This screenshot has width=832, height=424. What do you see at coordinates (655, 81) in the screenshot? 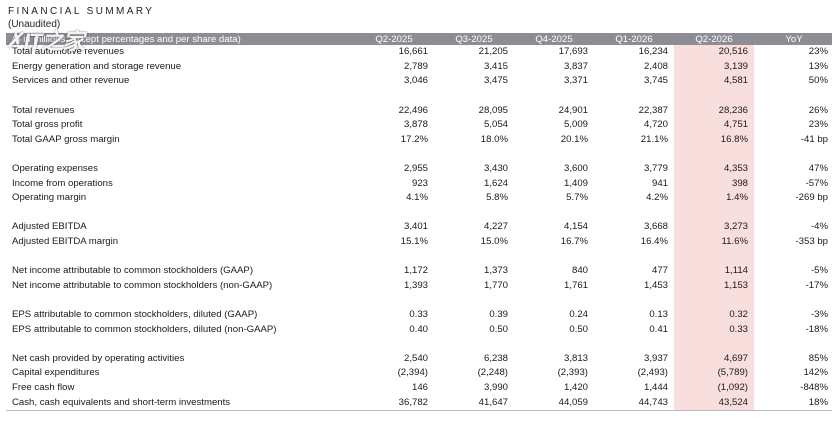
I see `row-value: 3,745` at bounding box center [655, 81].